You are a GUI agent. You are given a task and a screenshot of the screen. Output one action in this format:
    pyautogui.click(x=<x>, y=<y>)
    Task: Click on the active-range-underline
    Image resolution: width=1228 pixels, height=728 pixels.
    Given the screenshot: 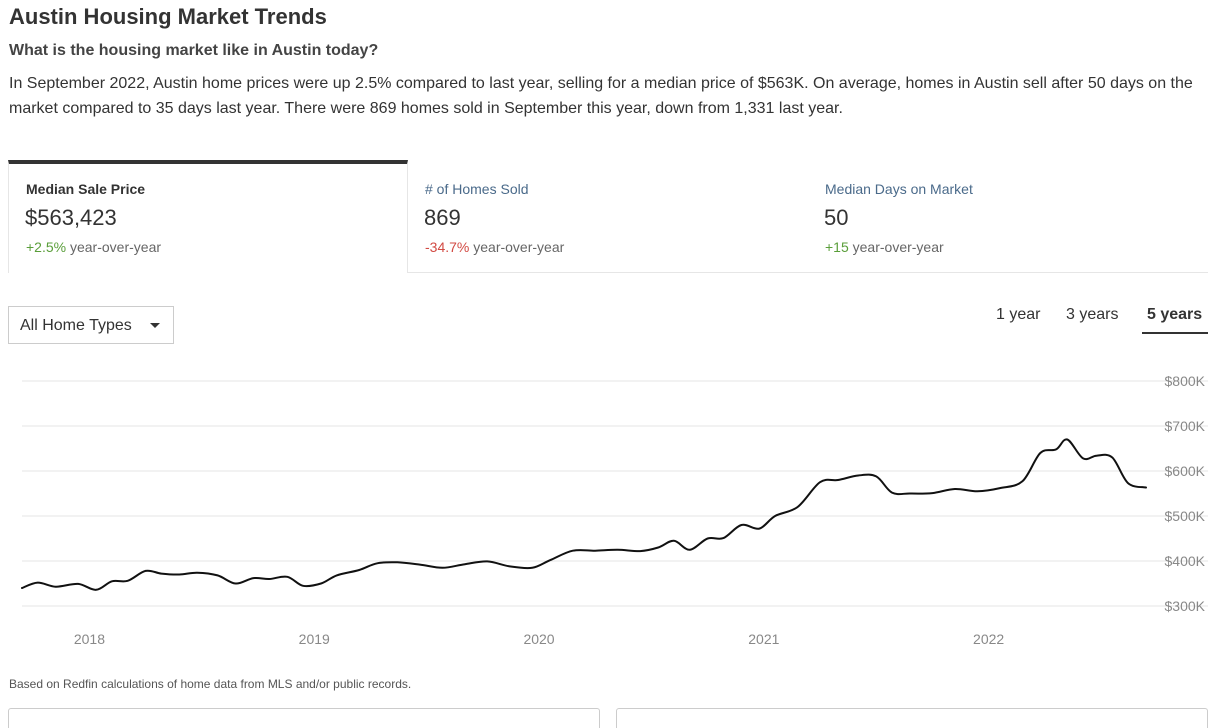 What is the action you would take?
    pyautogui.click(x=1175, y=333)
    